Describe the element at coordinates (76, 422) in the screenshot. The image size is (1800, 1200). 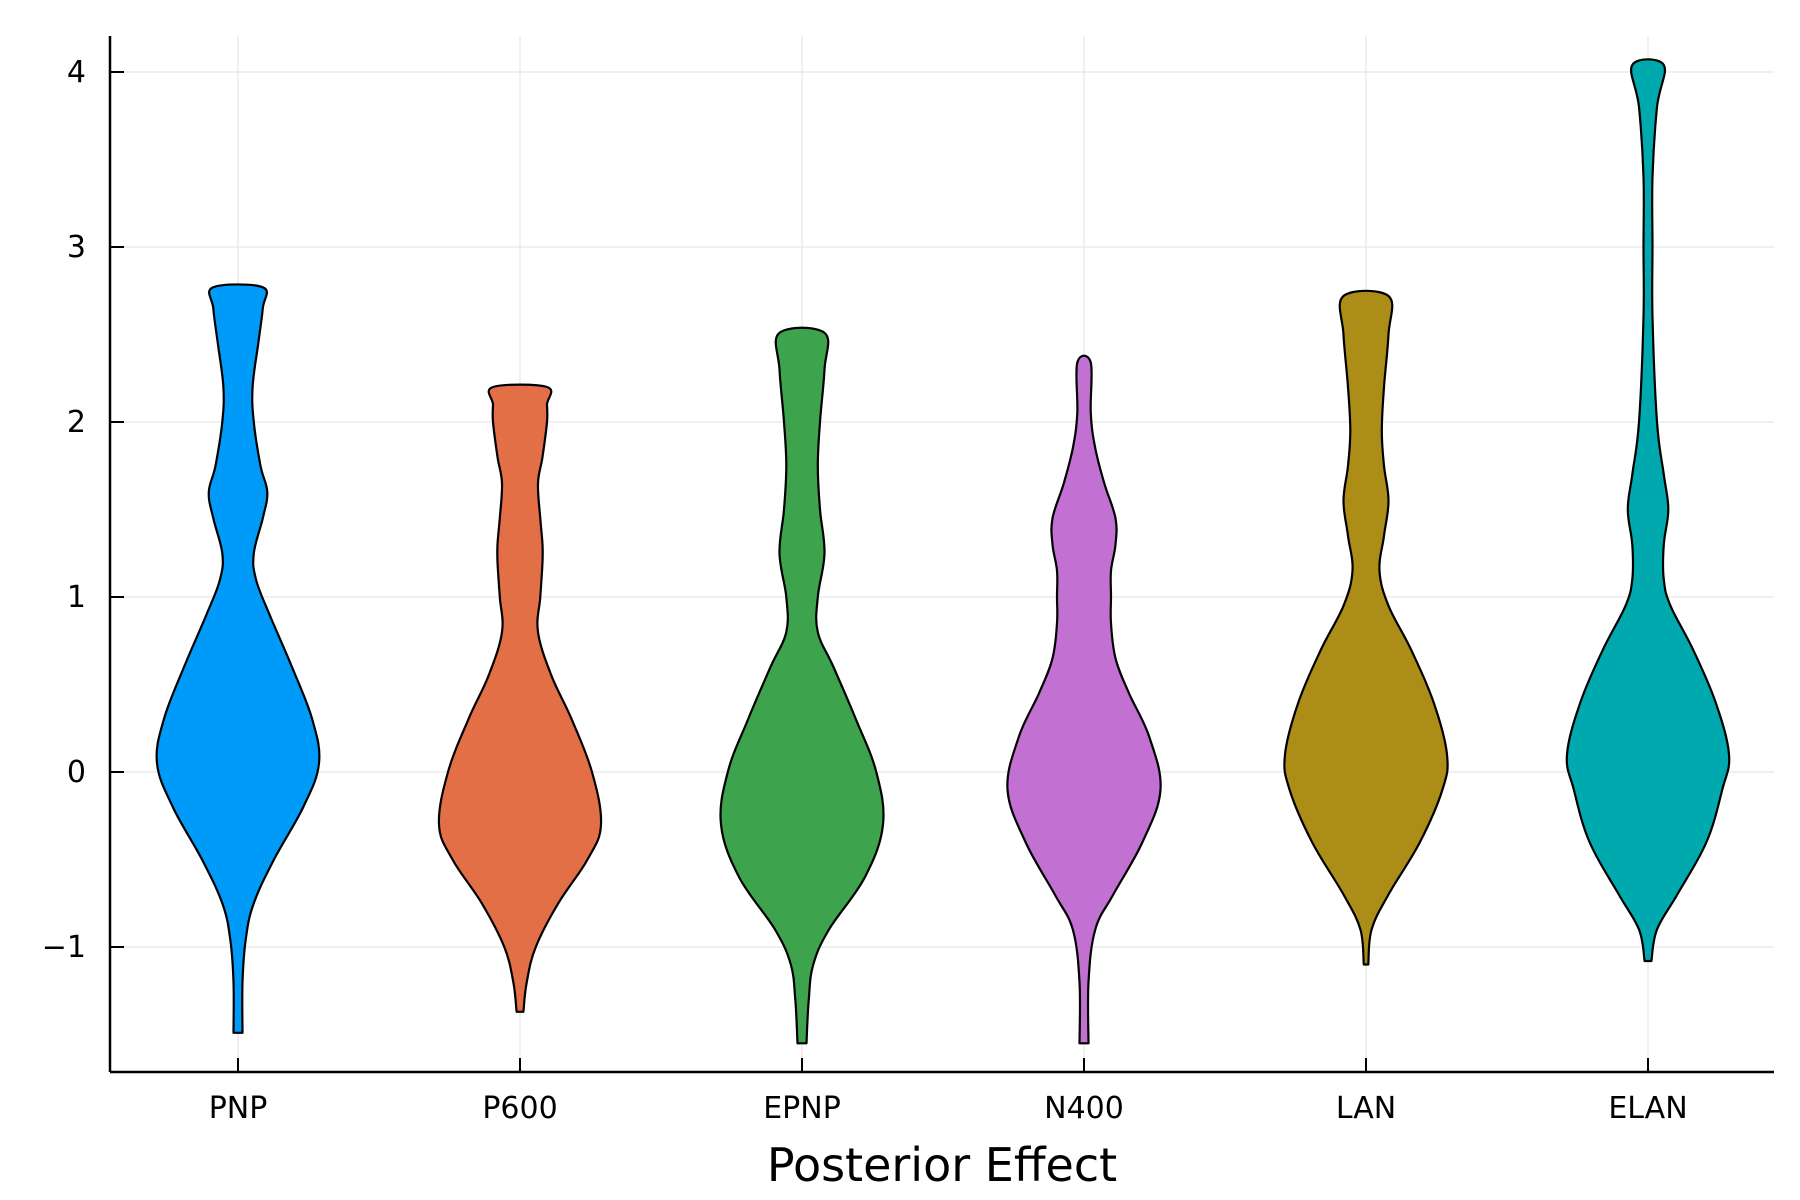
I see `y-tick-label: 2` at that location.